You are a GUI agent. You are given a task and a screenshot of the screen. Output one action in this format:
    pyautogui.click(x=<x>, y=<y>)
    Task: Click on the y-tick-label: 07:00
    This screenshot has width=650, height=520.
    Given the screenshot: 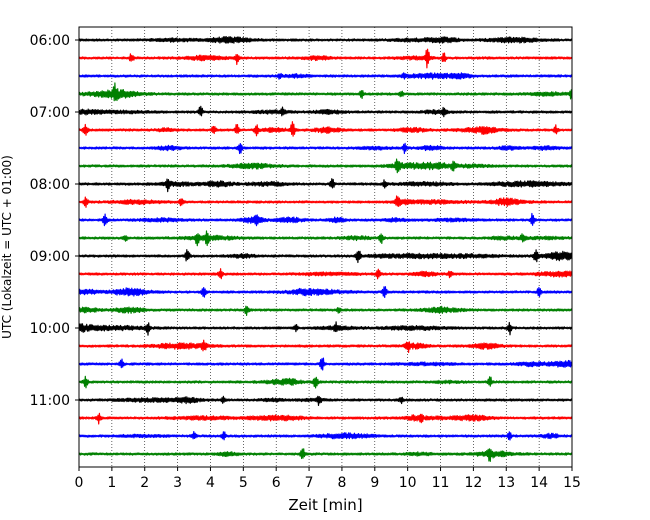 What is the action you would take?
    pyautogui.click(x=50, y=113)
    